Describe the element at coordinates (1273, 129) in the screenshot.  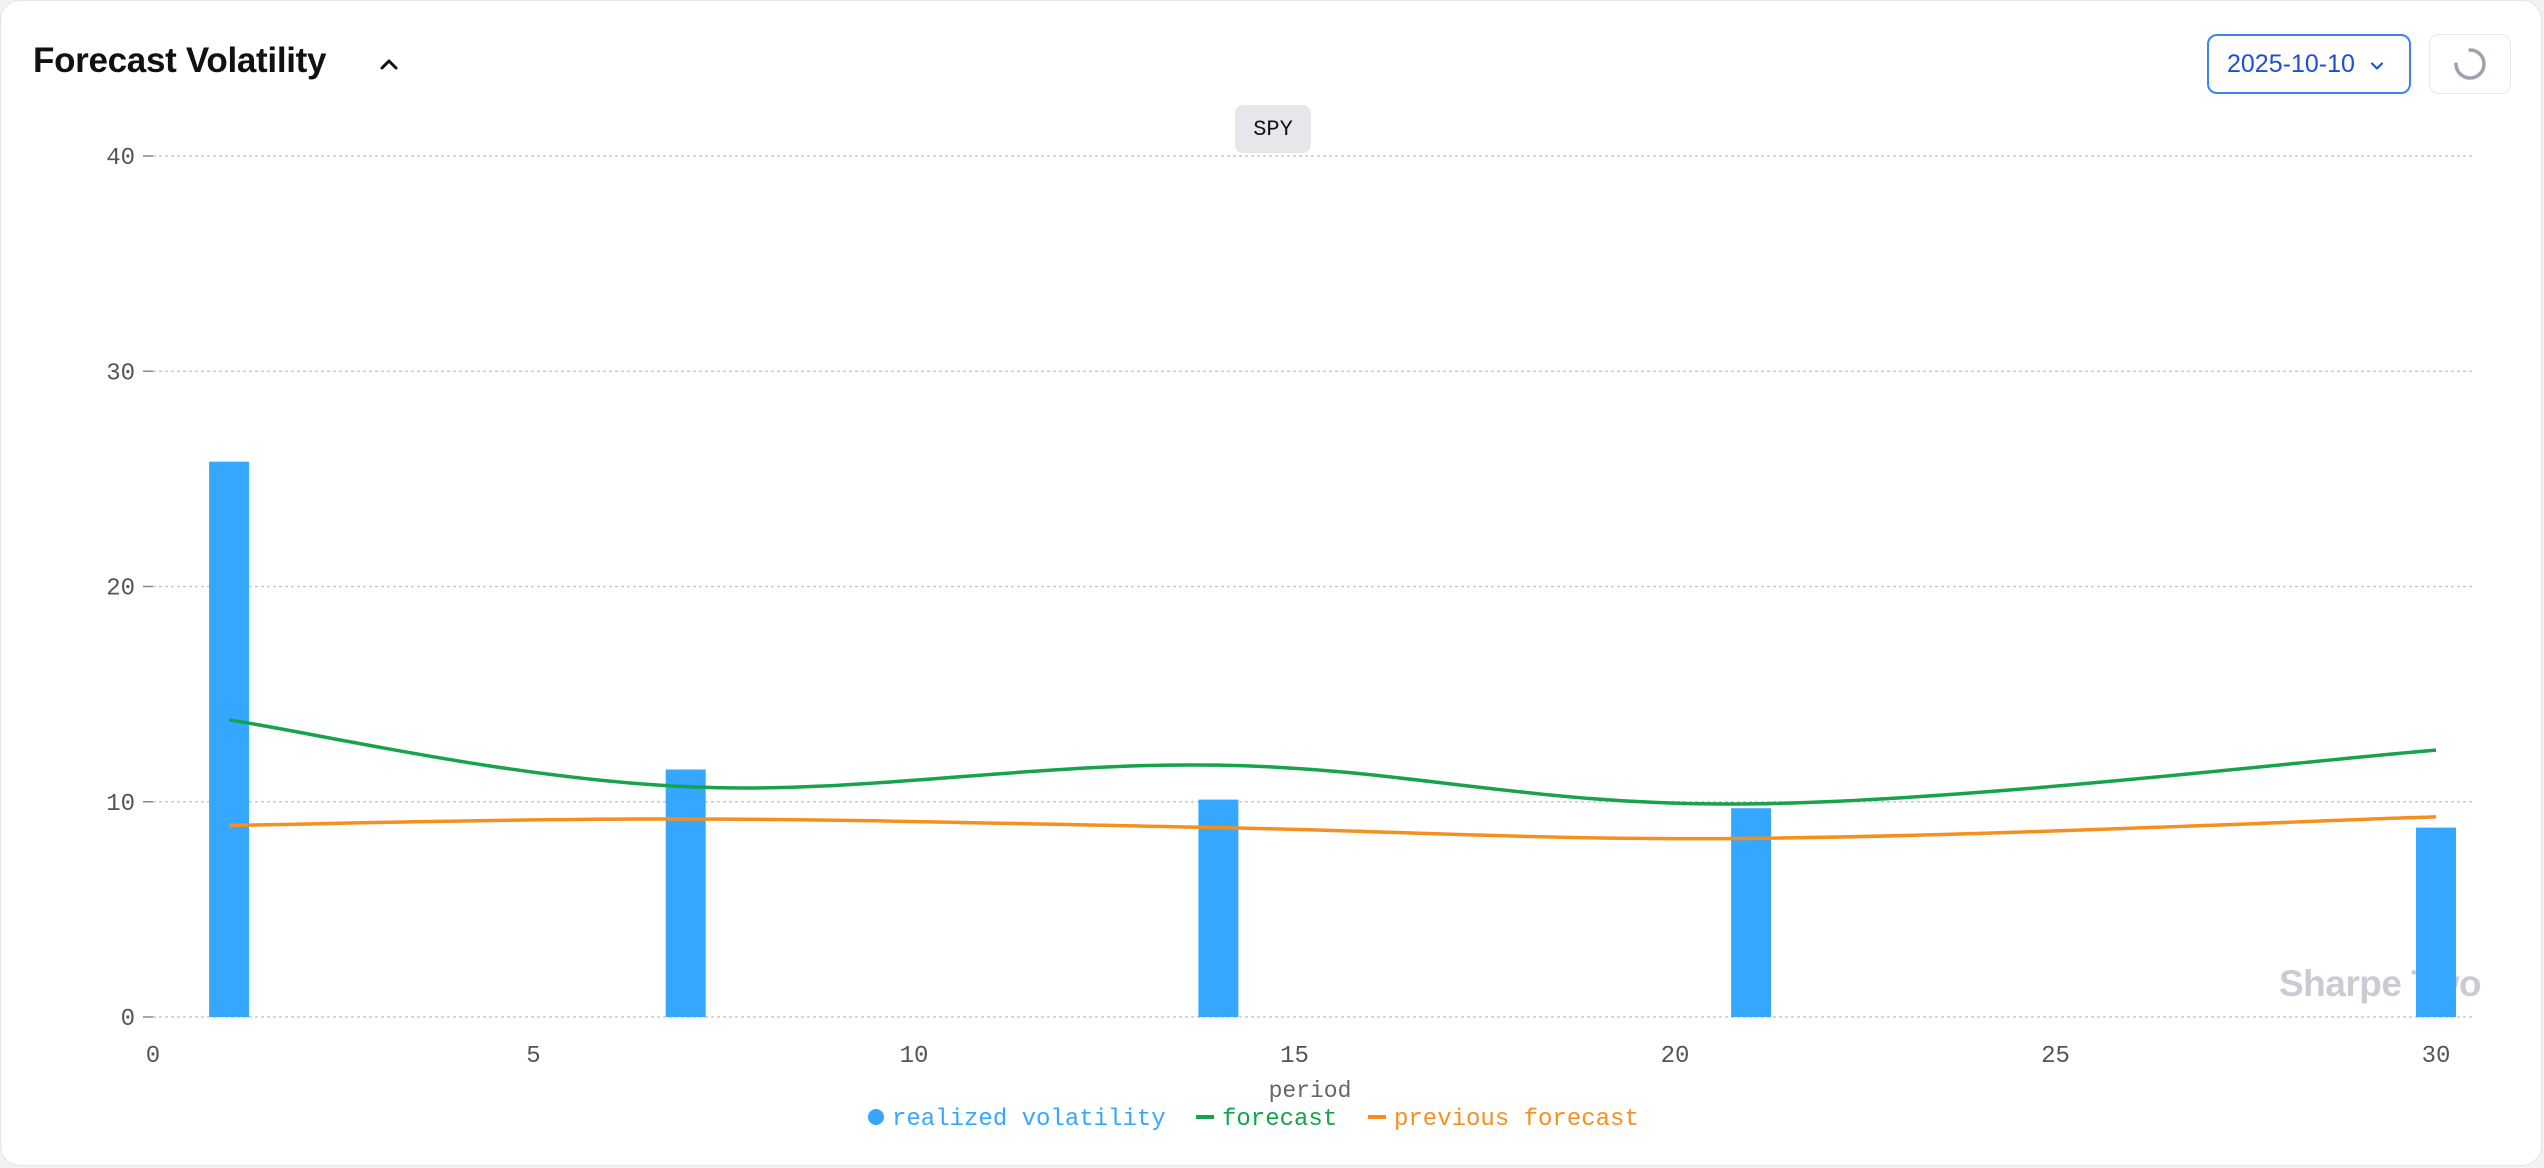
I see `ticker-badge: SPY` at that location.